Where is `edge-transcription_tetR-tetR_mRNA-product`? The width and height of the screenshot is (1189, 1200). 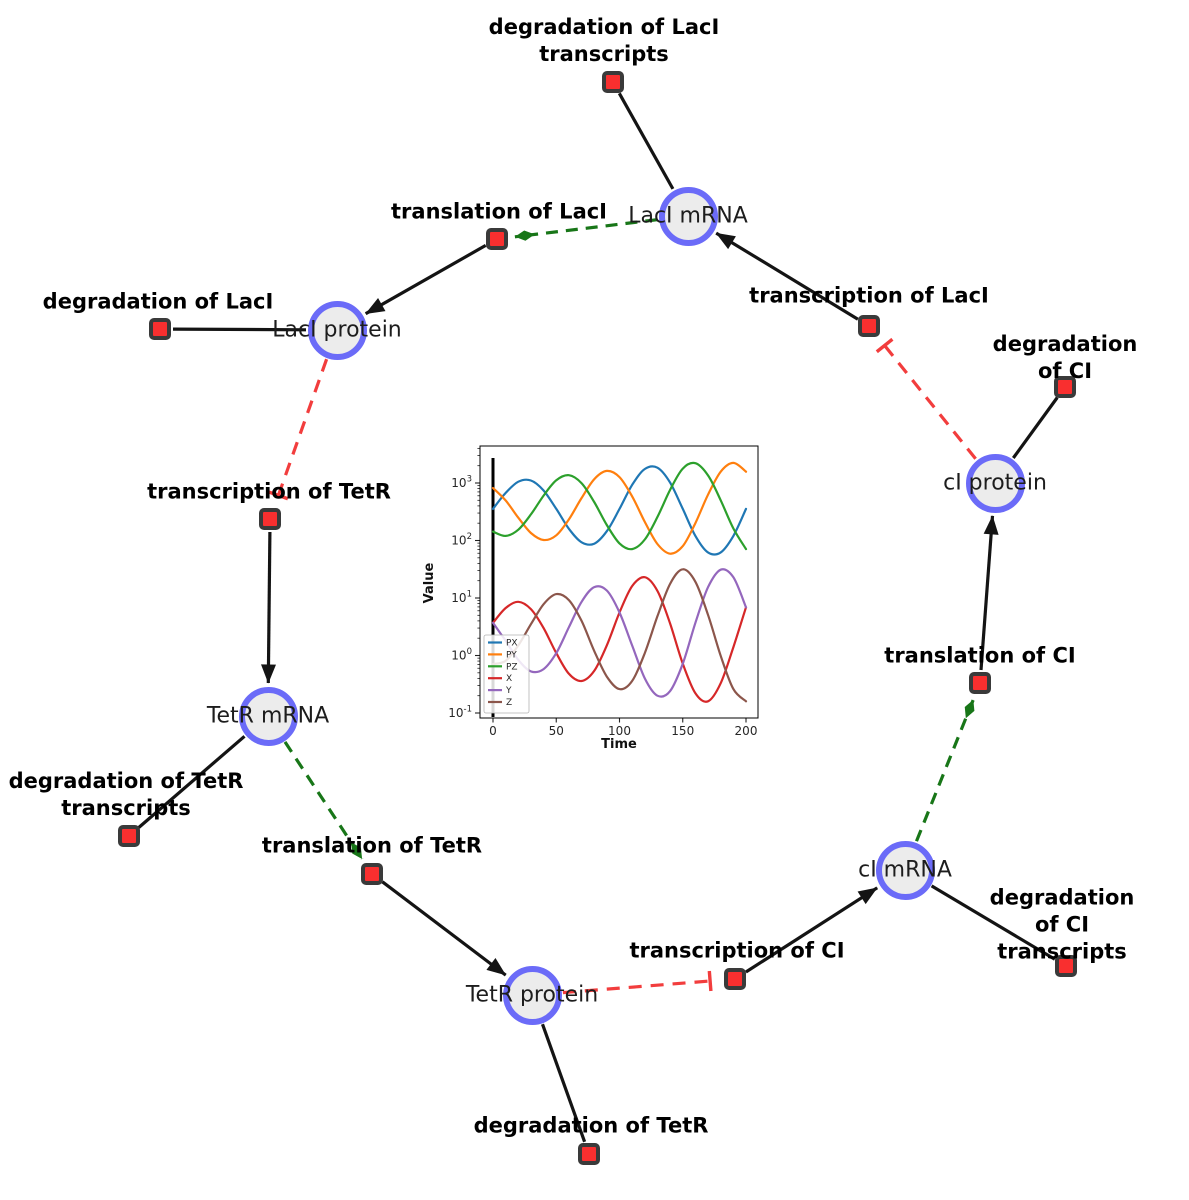 edge-transcription_tetR-tetR_mRNA-product is located at coordinates (268, 607).